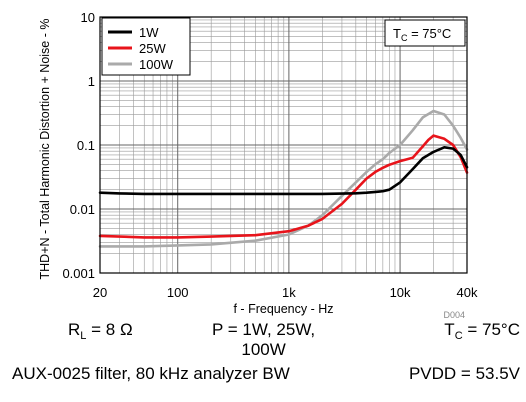 The width and height of the screenshot is (526, 402). Describe the element at coordinates (397, 33) in the screenshot. I see `tc-symbol: T` at that location.